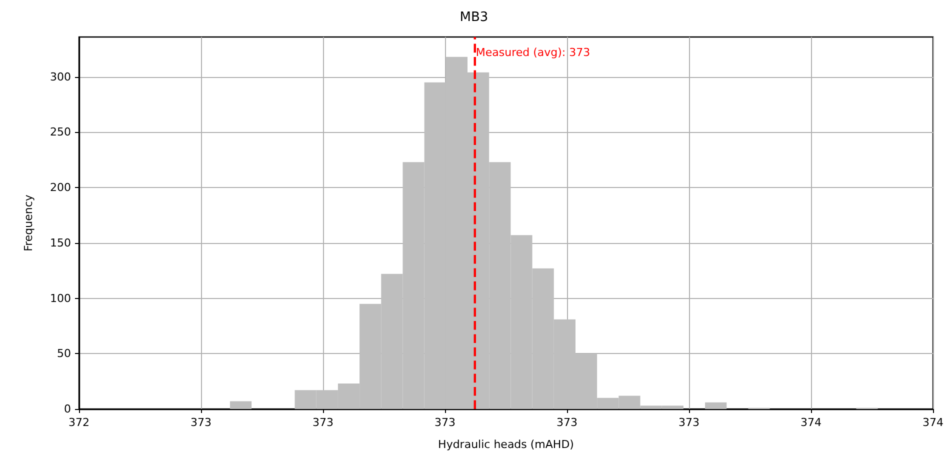 The image size is (948, 467). What do you see at coordinates (60, 77) in the screenshot?
I see `y-tick-label: 300` at bounding box center [60, 77].